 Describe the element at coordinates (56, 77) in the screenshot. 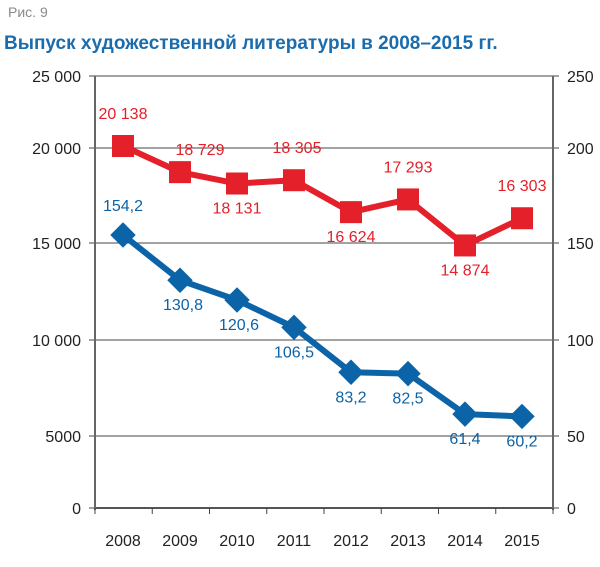

I see `left-tick-label: 25 000` at that location.